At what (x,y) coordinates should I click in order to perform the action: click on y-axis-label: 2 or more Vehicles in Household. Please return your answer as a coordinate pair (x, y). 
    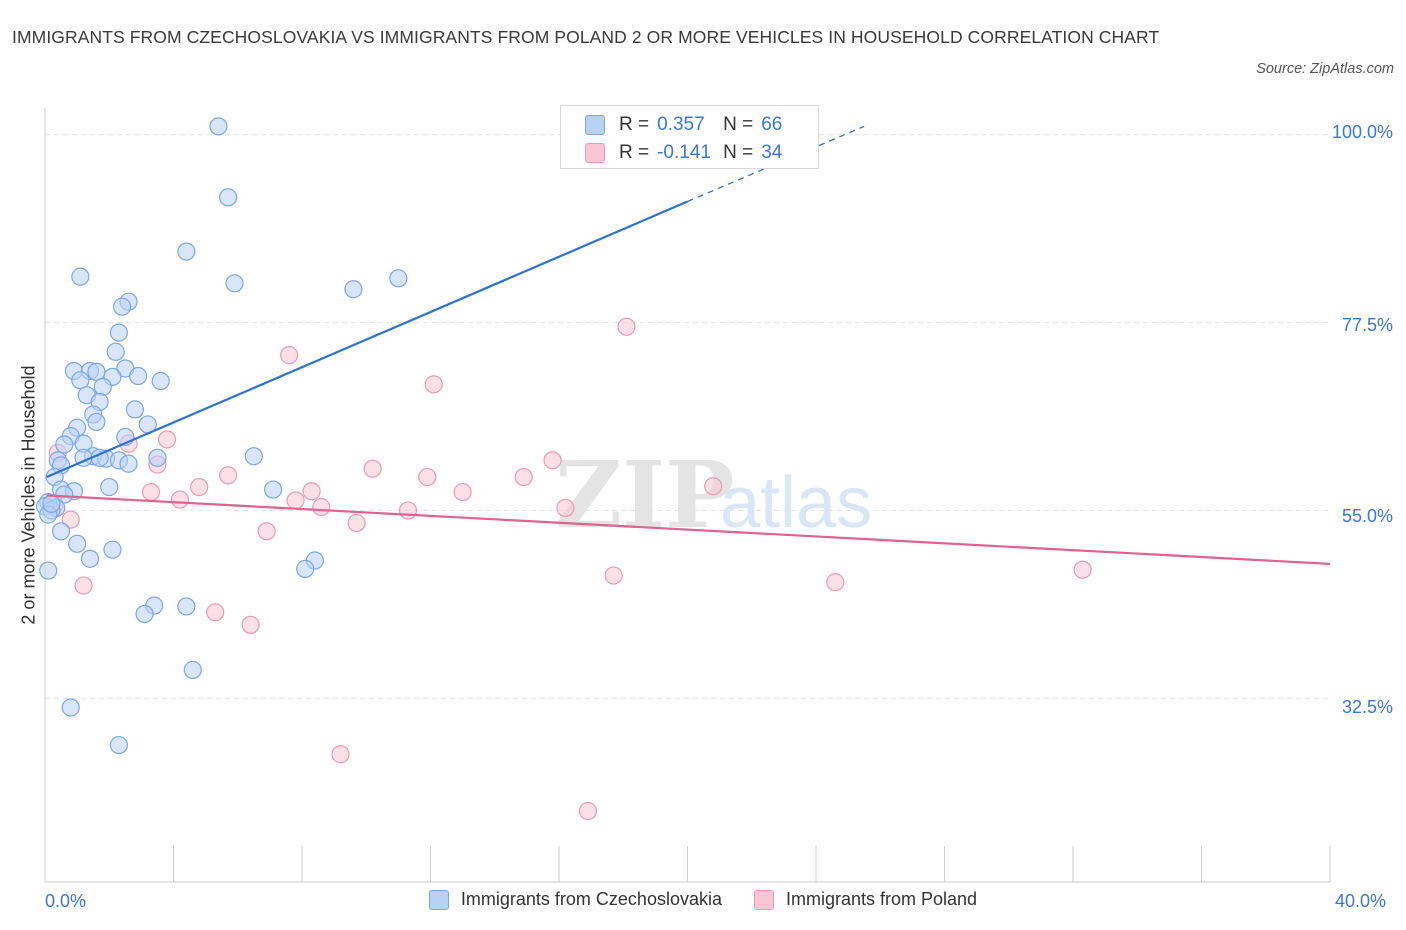
    Looking at the image, I should click on (28, 495).